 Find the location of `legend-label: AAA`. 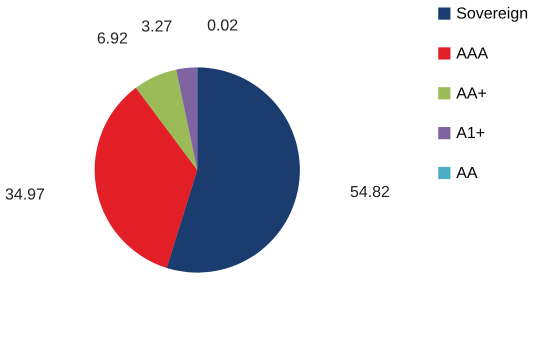

legend-label: AAA is located at coordinates (472, 53).